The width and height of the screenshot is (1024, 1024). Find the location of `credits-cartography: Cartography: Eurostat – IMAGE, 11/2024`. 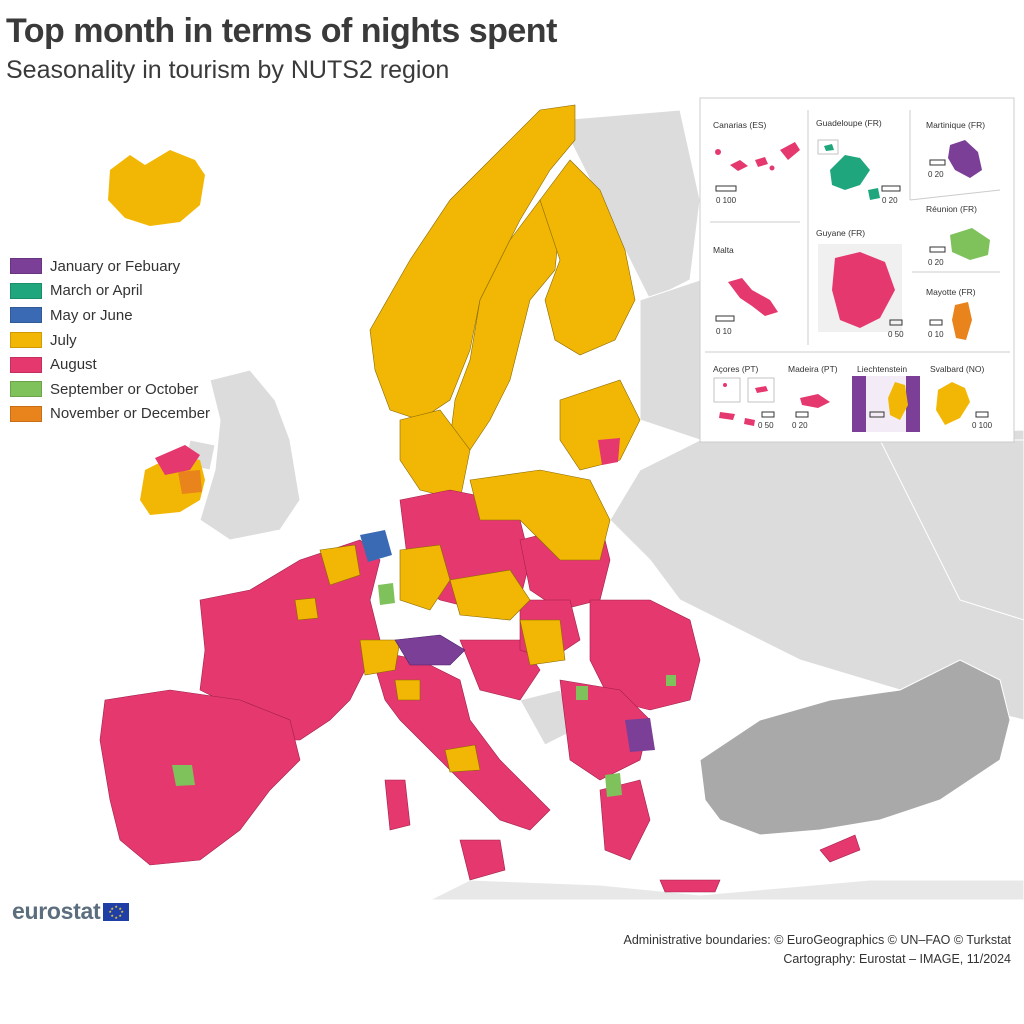

credits-cartography: Cartography: Eurostat – IMAGE, 11/2024 is located at coordinates (897, 959).